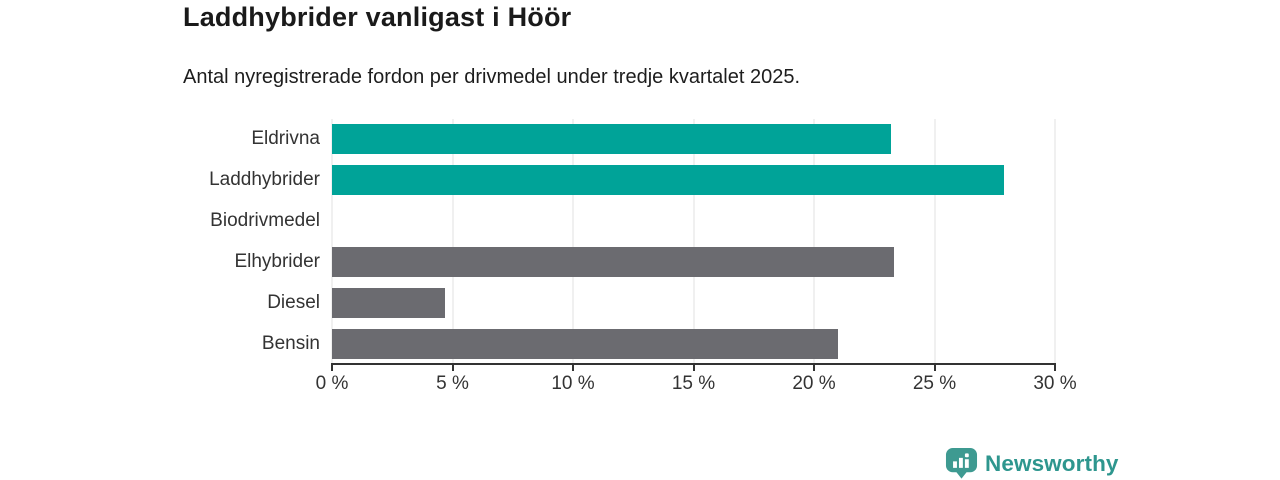 This screenshot has height=480, width=1280. Describe the element at coordinates (285, 139) in the screenshot. I see `category-label: Eldrivna` at that location.